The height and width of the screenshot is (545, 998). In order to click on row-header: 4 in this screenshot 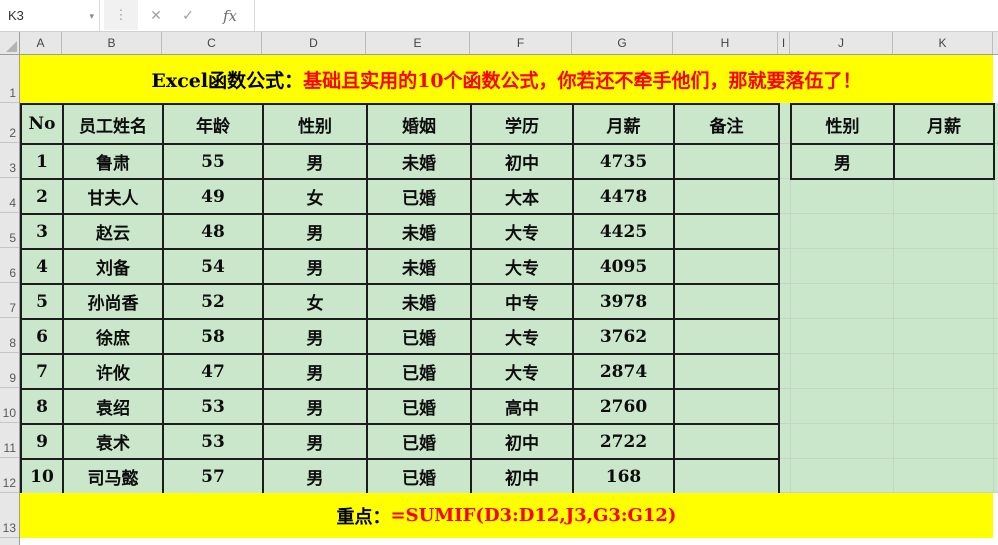, I will do `click(9, 195)`.